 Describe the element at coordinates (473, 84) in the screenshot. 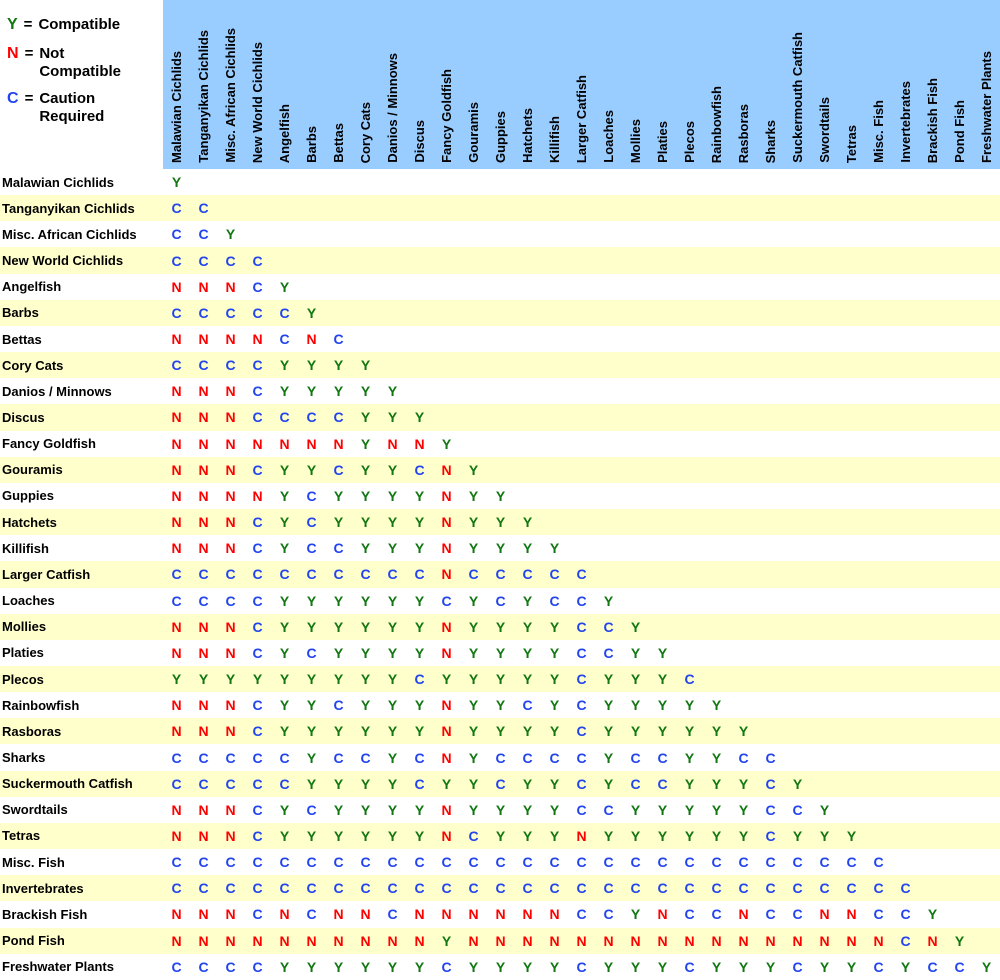

I see `column-header: Gouramis` at that location.